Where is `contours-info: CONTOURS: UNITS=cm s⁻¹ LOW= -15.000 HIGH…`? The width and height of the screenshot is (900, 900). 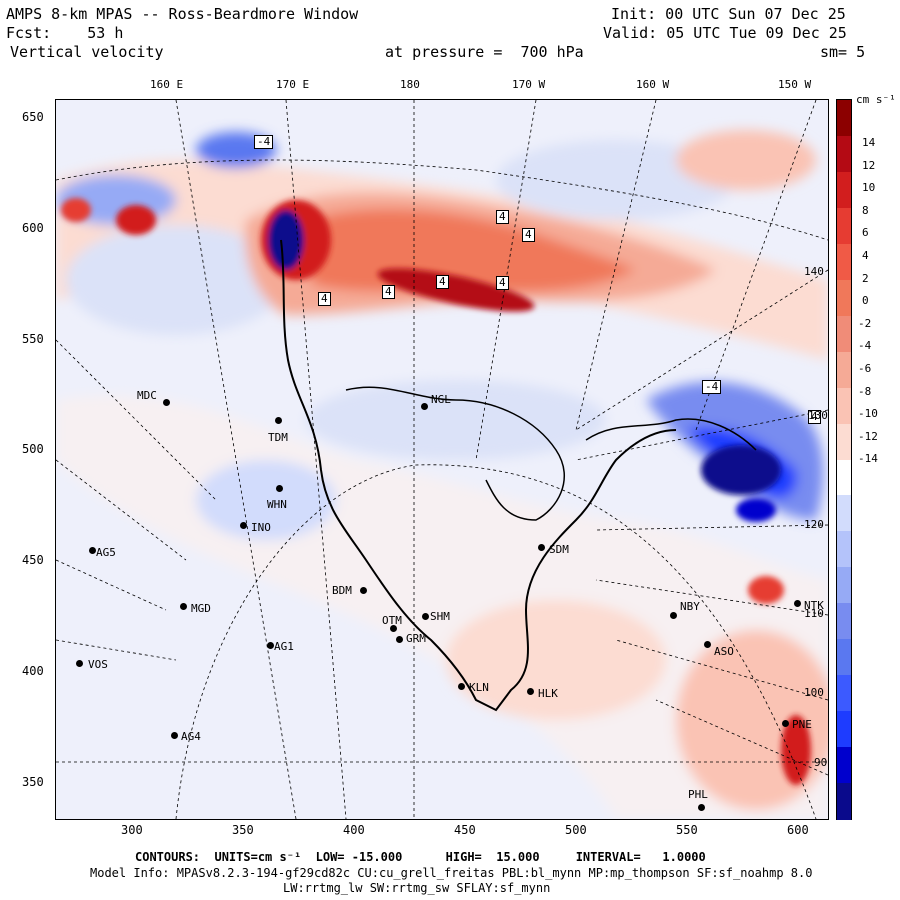 contours-info: CONTOURS: UNITS=cm s⁻¹ LOW= -15.000 HIGH… is located at coordinates (420, 857).